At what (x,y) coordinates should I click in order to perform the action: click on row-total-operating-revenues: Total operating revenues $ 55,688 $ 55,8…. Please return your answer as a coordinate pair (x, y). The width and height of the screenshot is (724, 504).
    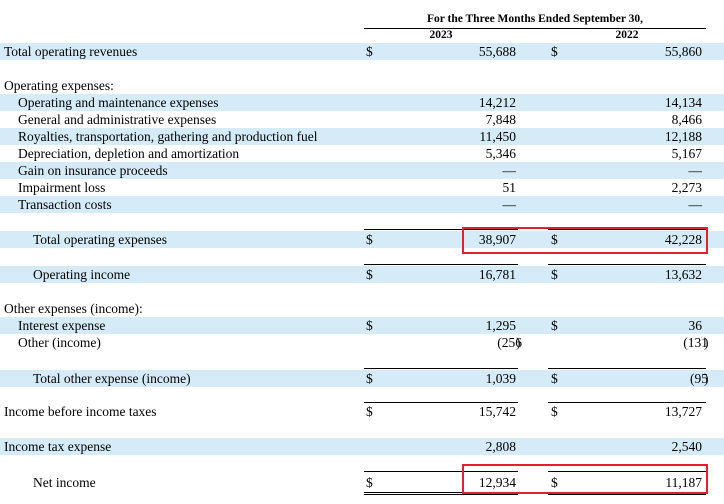
    Looking at the image, I should click on (362, 51).